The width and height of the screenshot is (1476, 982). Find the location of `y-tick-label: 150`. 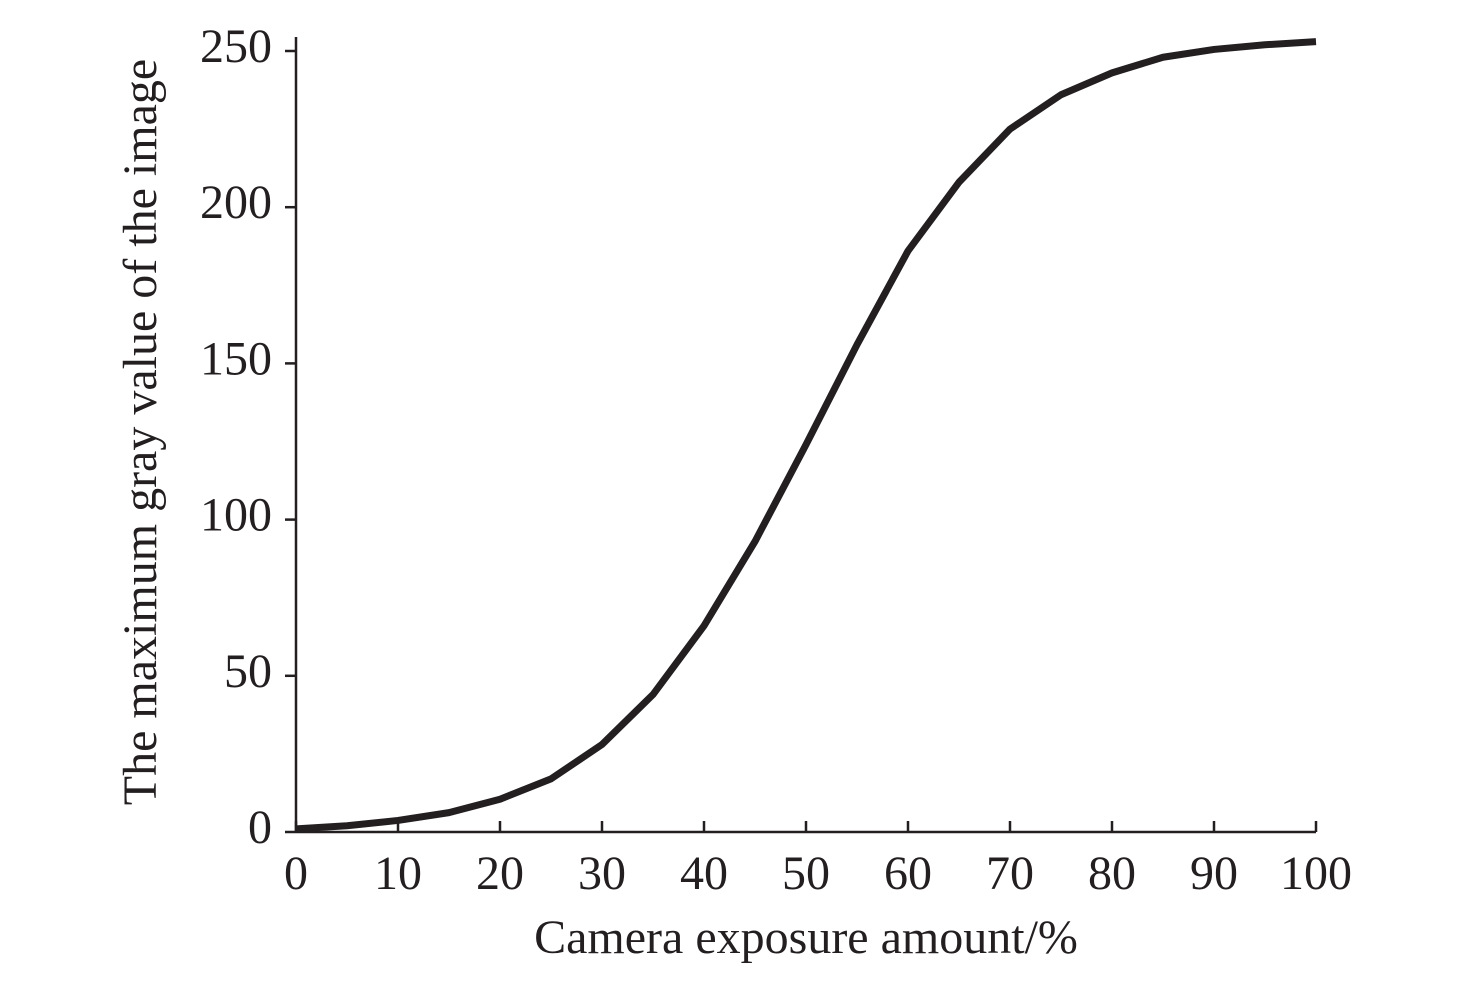

y-tick-label: 150 is located at coordinates (236, 358).